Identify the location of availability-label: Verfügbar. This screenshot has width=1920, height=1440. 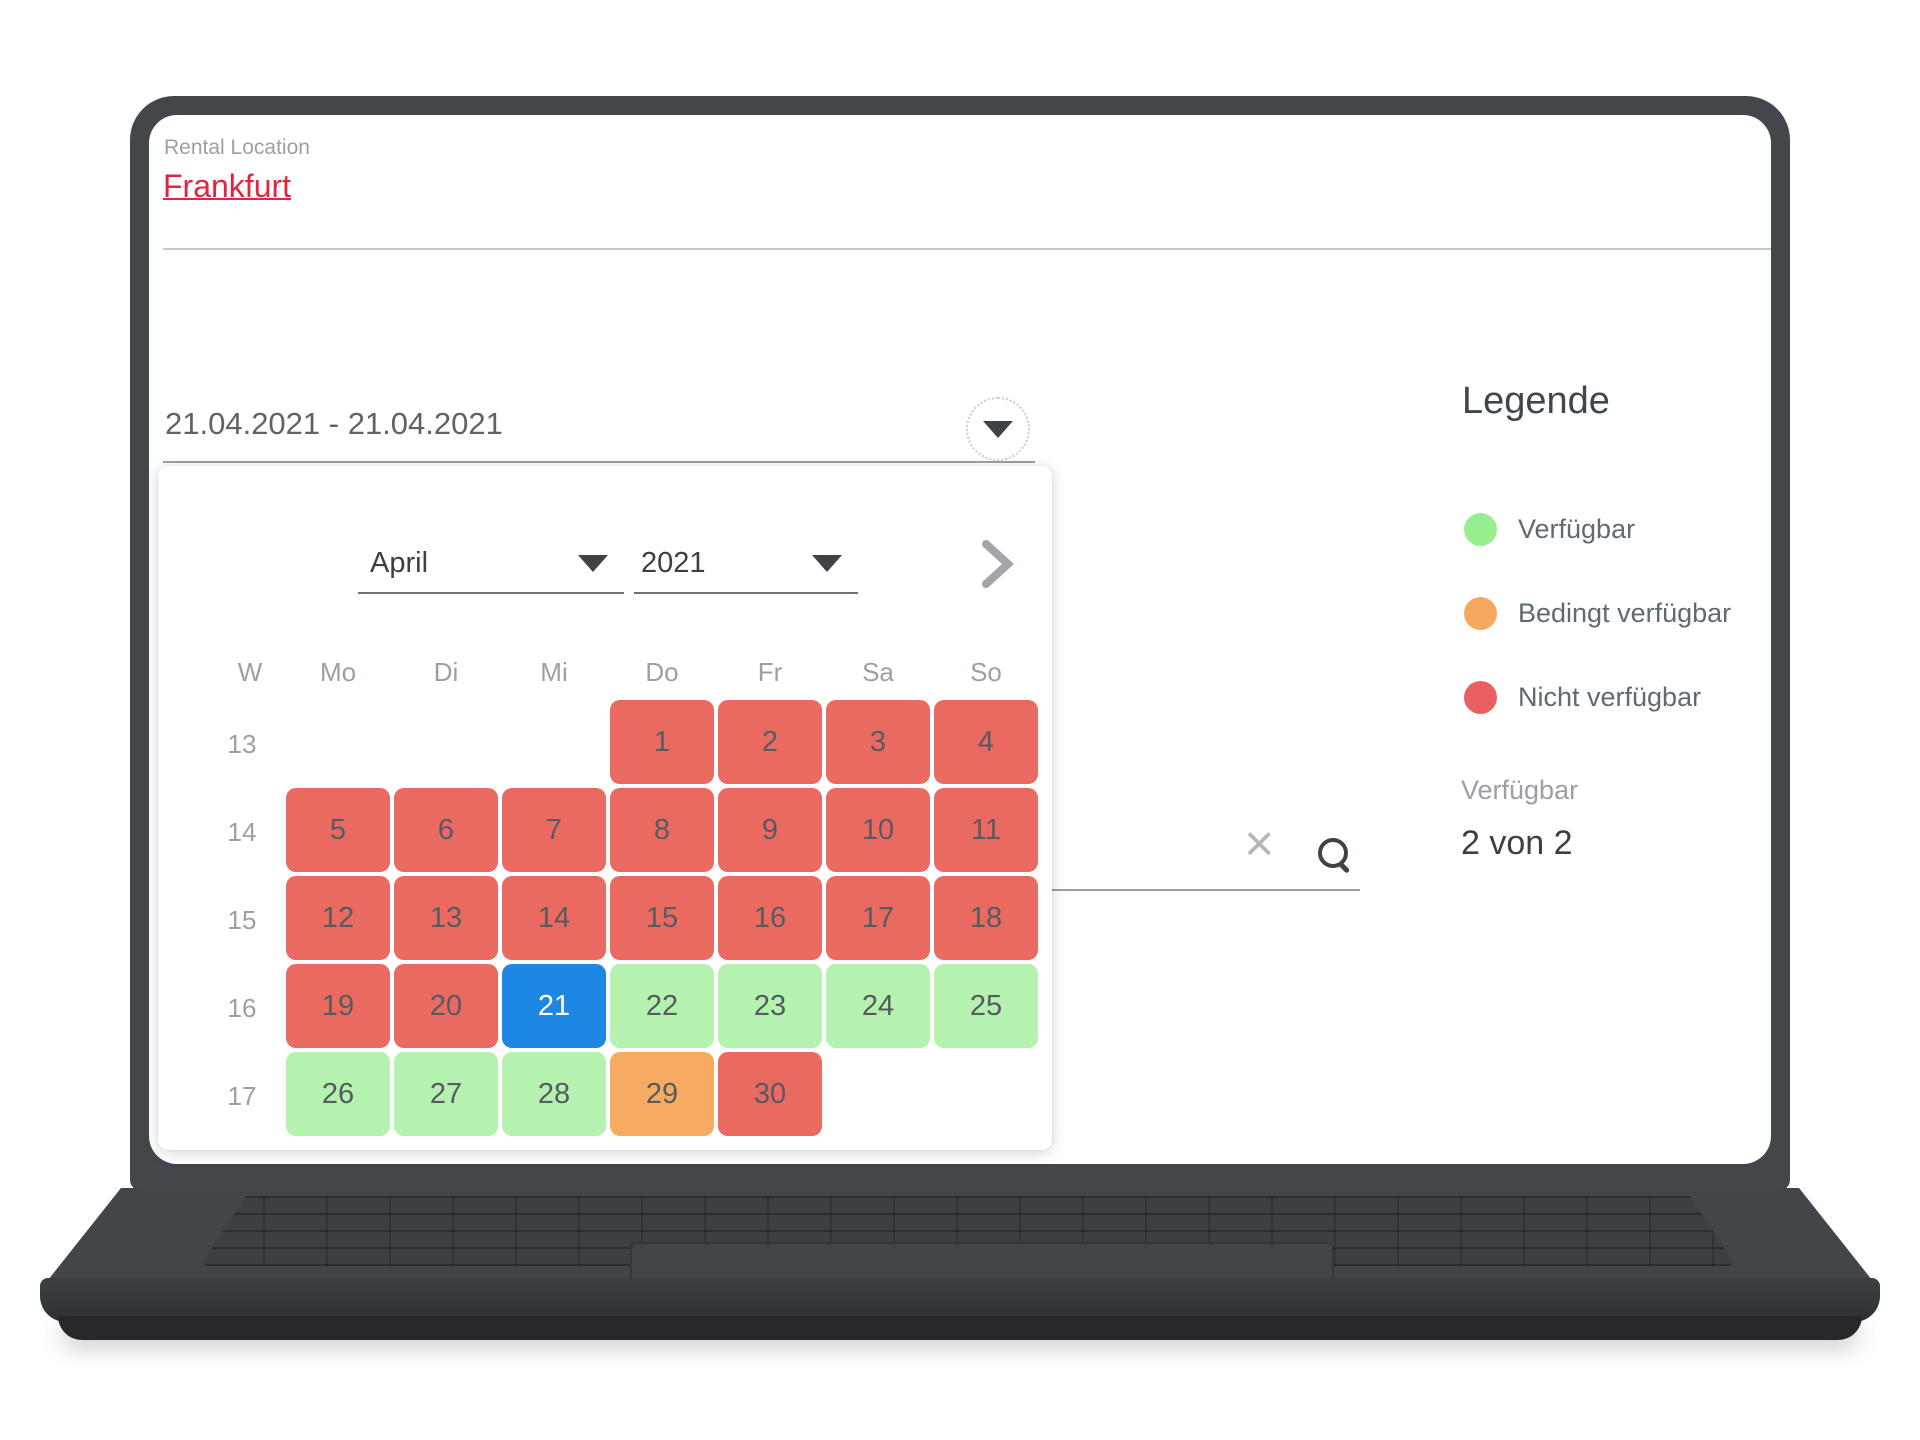
(1520, 790).